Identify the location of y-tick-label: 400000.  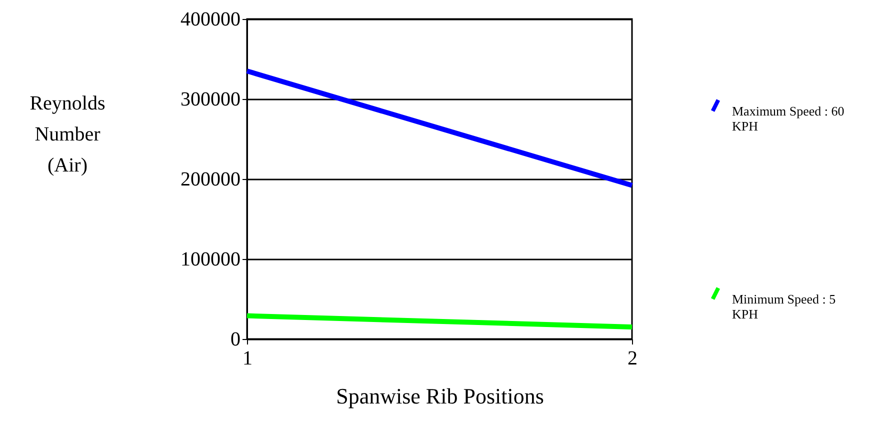
(210, 19).